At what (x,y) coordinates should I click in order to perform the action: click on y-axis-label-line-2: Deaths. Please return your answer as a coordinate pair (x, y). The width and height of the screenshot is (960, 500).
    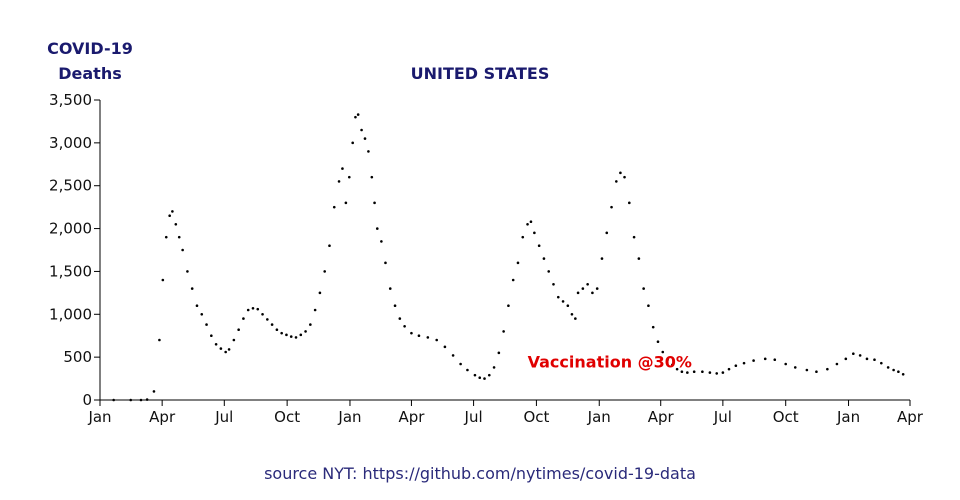
    Looking at the image, I should click on (90, 73).